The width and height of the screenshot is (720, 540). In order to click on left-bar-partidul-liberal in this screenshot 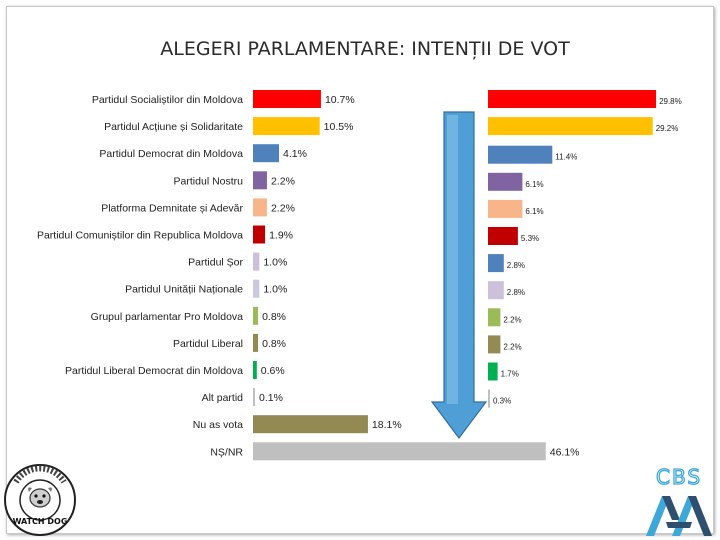, I will do `click(256, 342)`.